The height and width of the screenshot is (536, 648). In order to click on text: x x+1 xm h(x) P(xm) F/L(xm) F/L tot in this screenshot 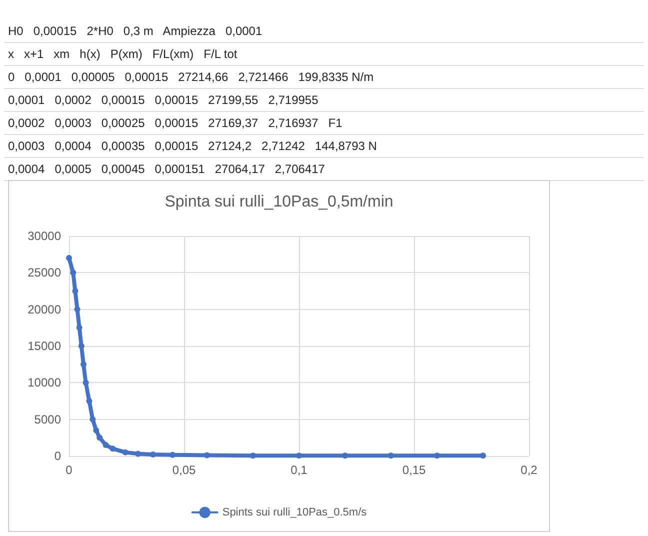, I will do `click(324, 54)`.